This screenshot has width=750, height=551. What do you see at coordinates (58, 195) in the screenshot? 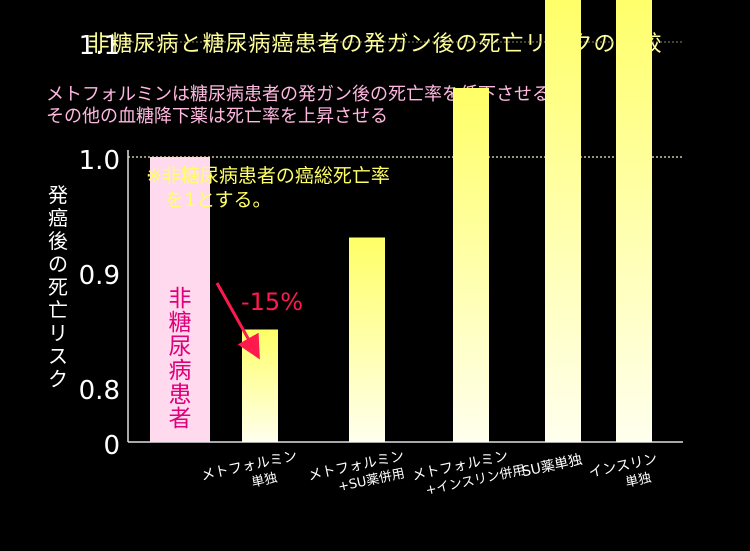
I see `y-axis-label-char: 発` at bounding box center [58, 195].